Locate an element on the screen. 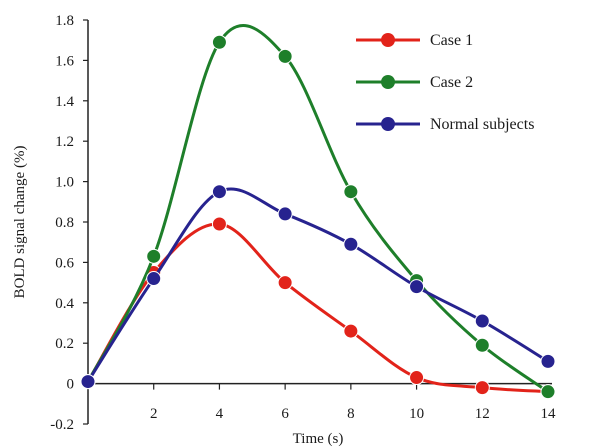  y-tick-label: 0.4 is located at coordinates (64, 304).